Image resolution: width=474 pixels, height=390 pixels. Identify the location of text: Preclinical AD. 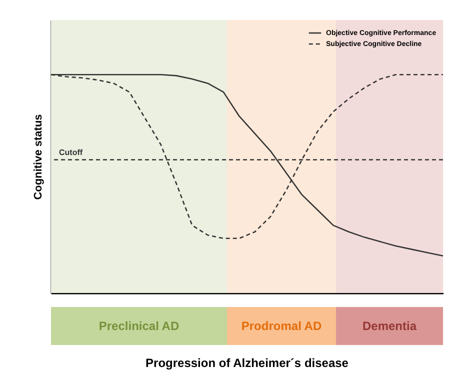
(139, 326).